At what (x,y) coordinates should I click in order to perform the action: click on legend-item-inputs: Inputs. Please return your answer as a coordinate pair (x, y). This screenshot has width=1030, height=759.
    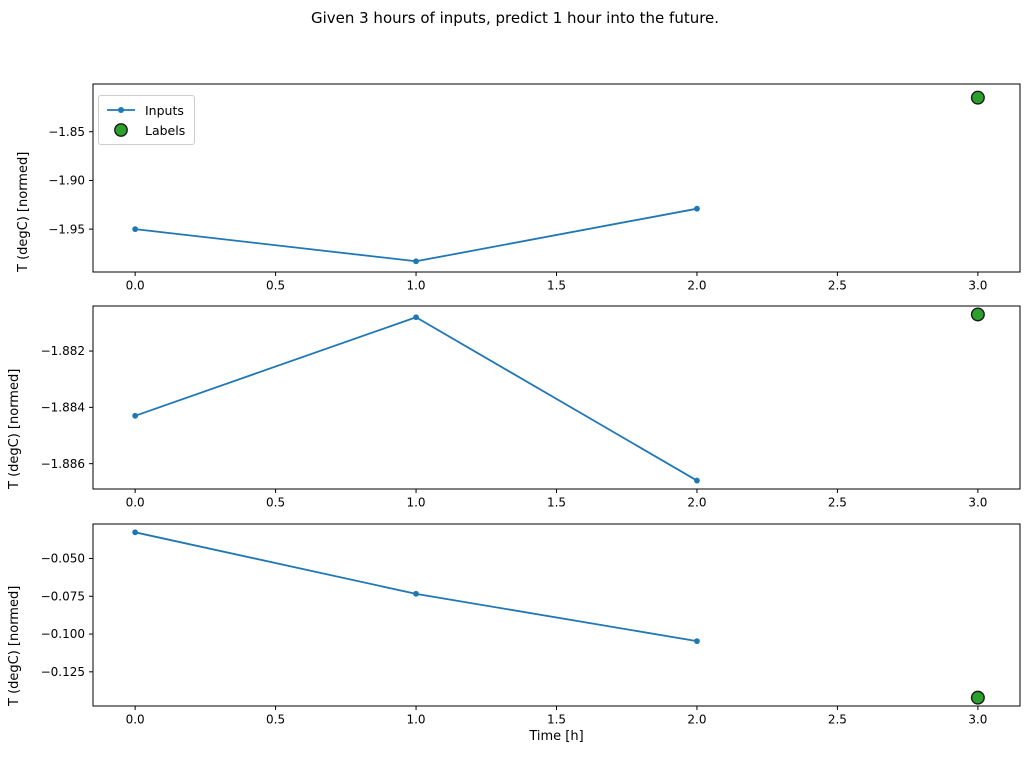
    Looking at the image, I should click on (145, 110).